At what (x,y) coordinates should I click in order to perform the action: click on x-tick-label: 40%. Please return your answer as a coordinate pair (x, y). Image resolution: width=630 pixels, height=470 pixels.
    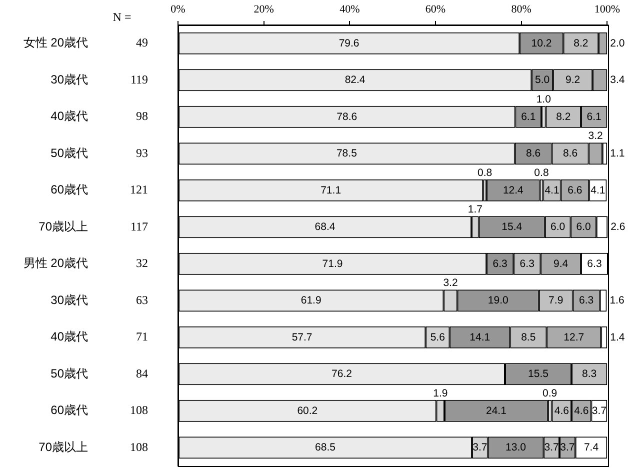
    Looking at the image, I should click on (350, 9).